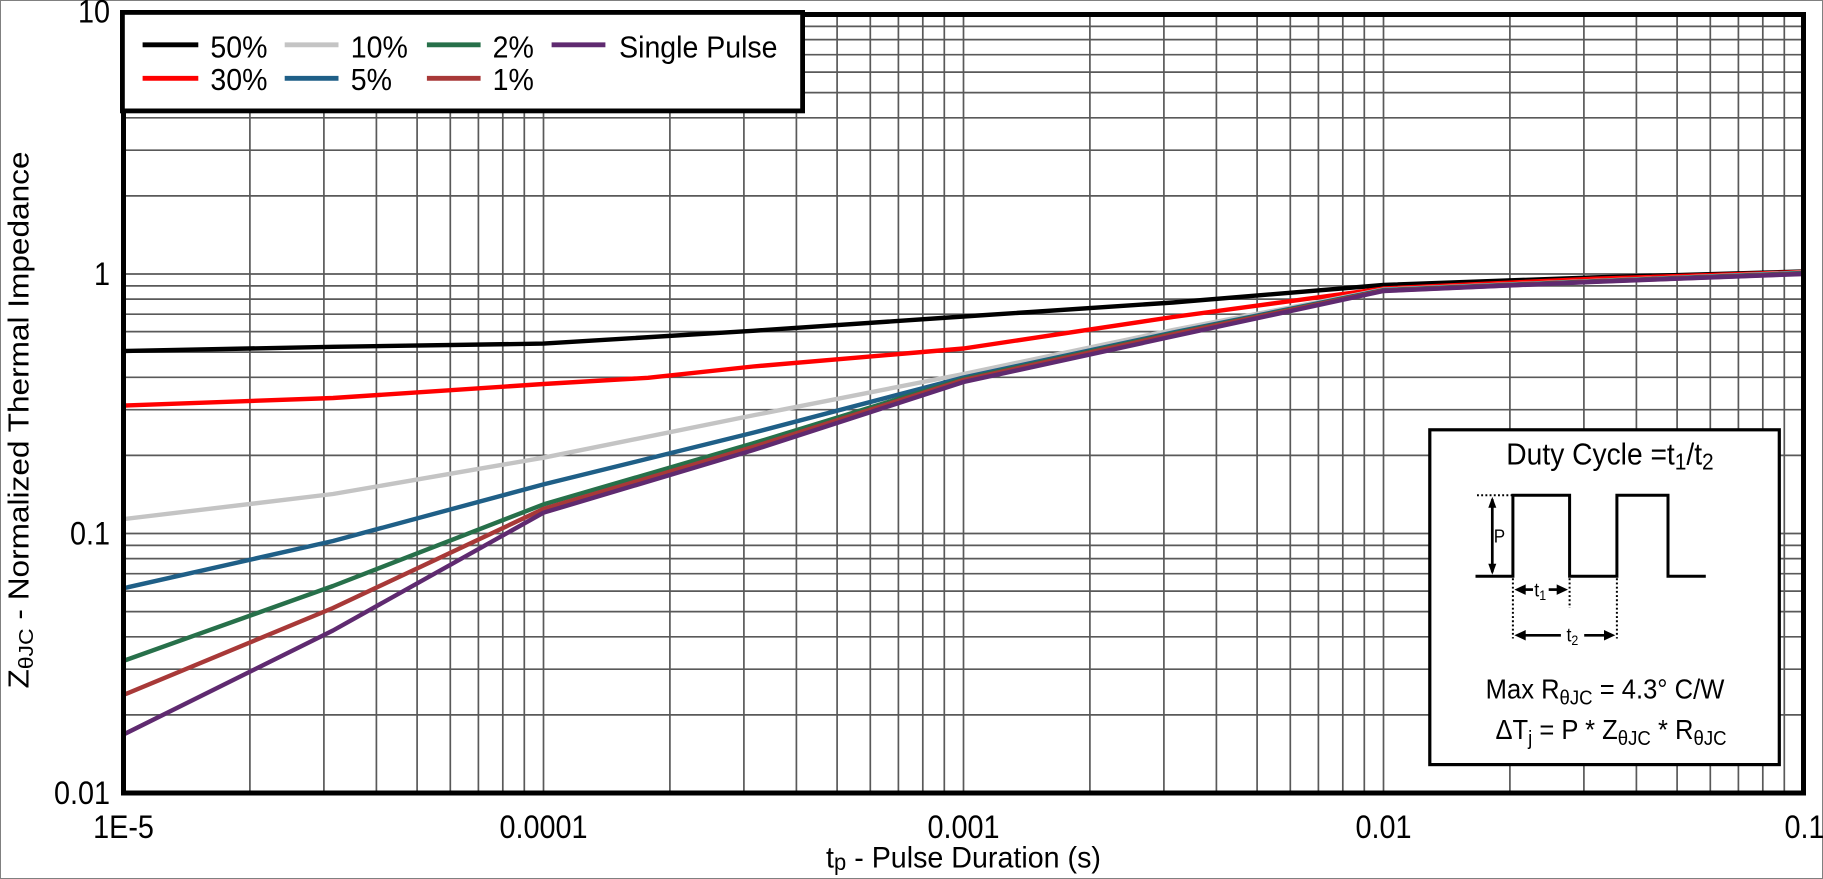  I want to click on svg-text: tp - Pulse Duration (s), so click(963, 858).